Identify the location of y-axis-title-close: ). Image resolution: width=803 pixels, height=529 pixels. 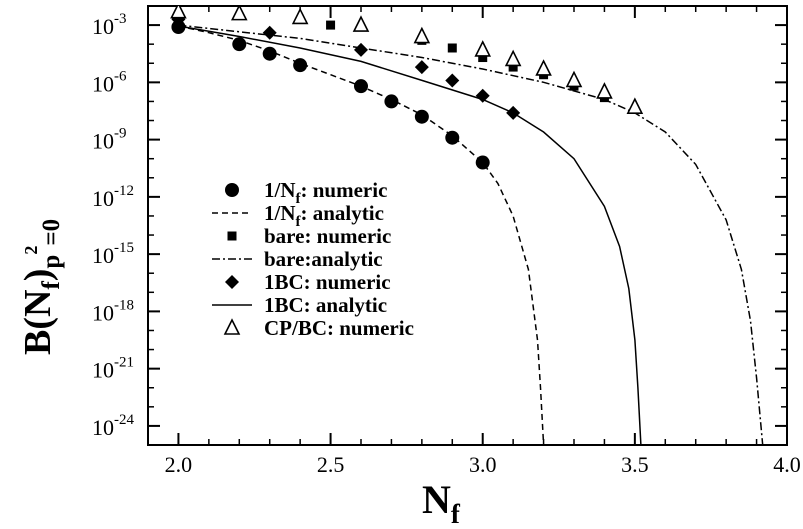
(38, 275).